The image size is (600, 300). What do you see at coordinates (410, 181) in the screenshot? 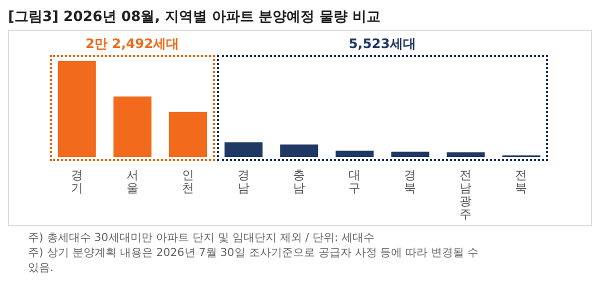
I see `x-tick-label: 경북` at bounding box center [410, 181].